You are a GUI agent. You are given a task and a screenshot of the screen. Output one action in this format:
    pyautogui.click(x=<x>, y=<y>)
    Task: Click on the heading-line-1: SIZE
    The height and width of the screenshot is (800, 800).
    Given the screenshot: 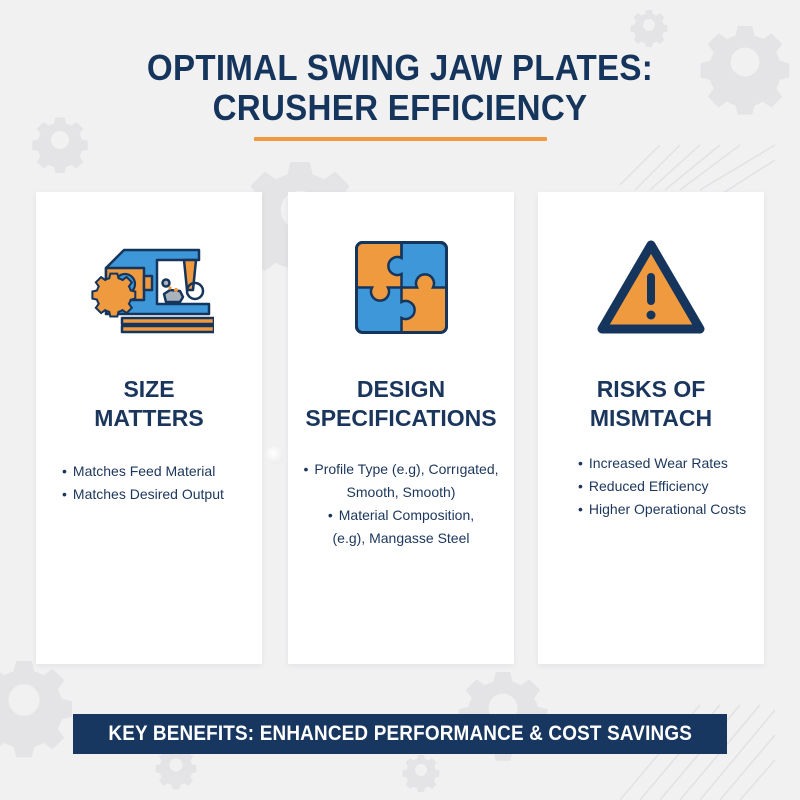 What is the action you would take?
    pyautogui.click(x=149, y=389)
    